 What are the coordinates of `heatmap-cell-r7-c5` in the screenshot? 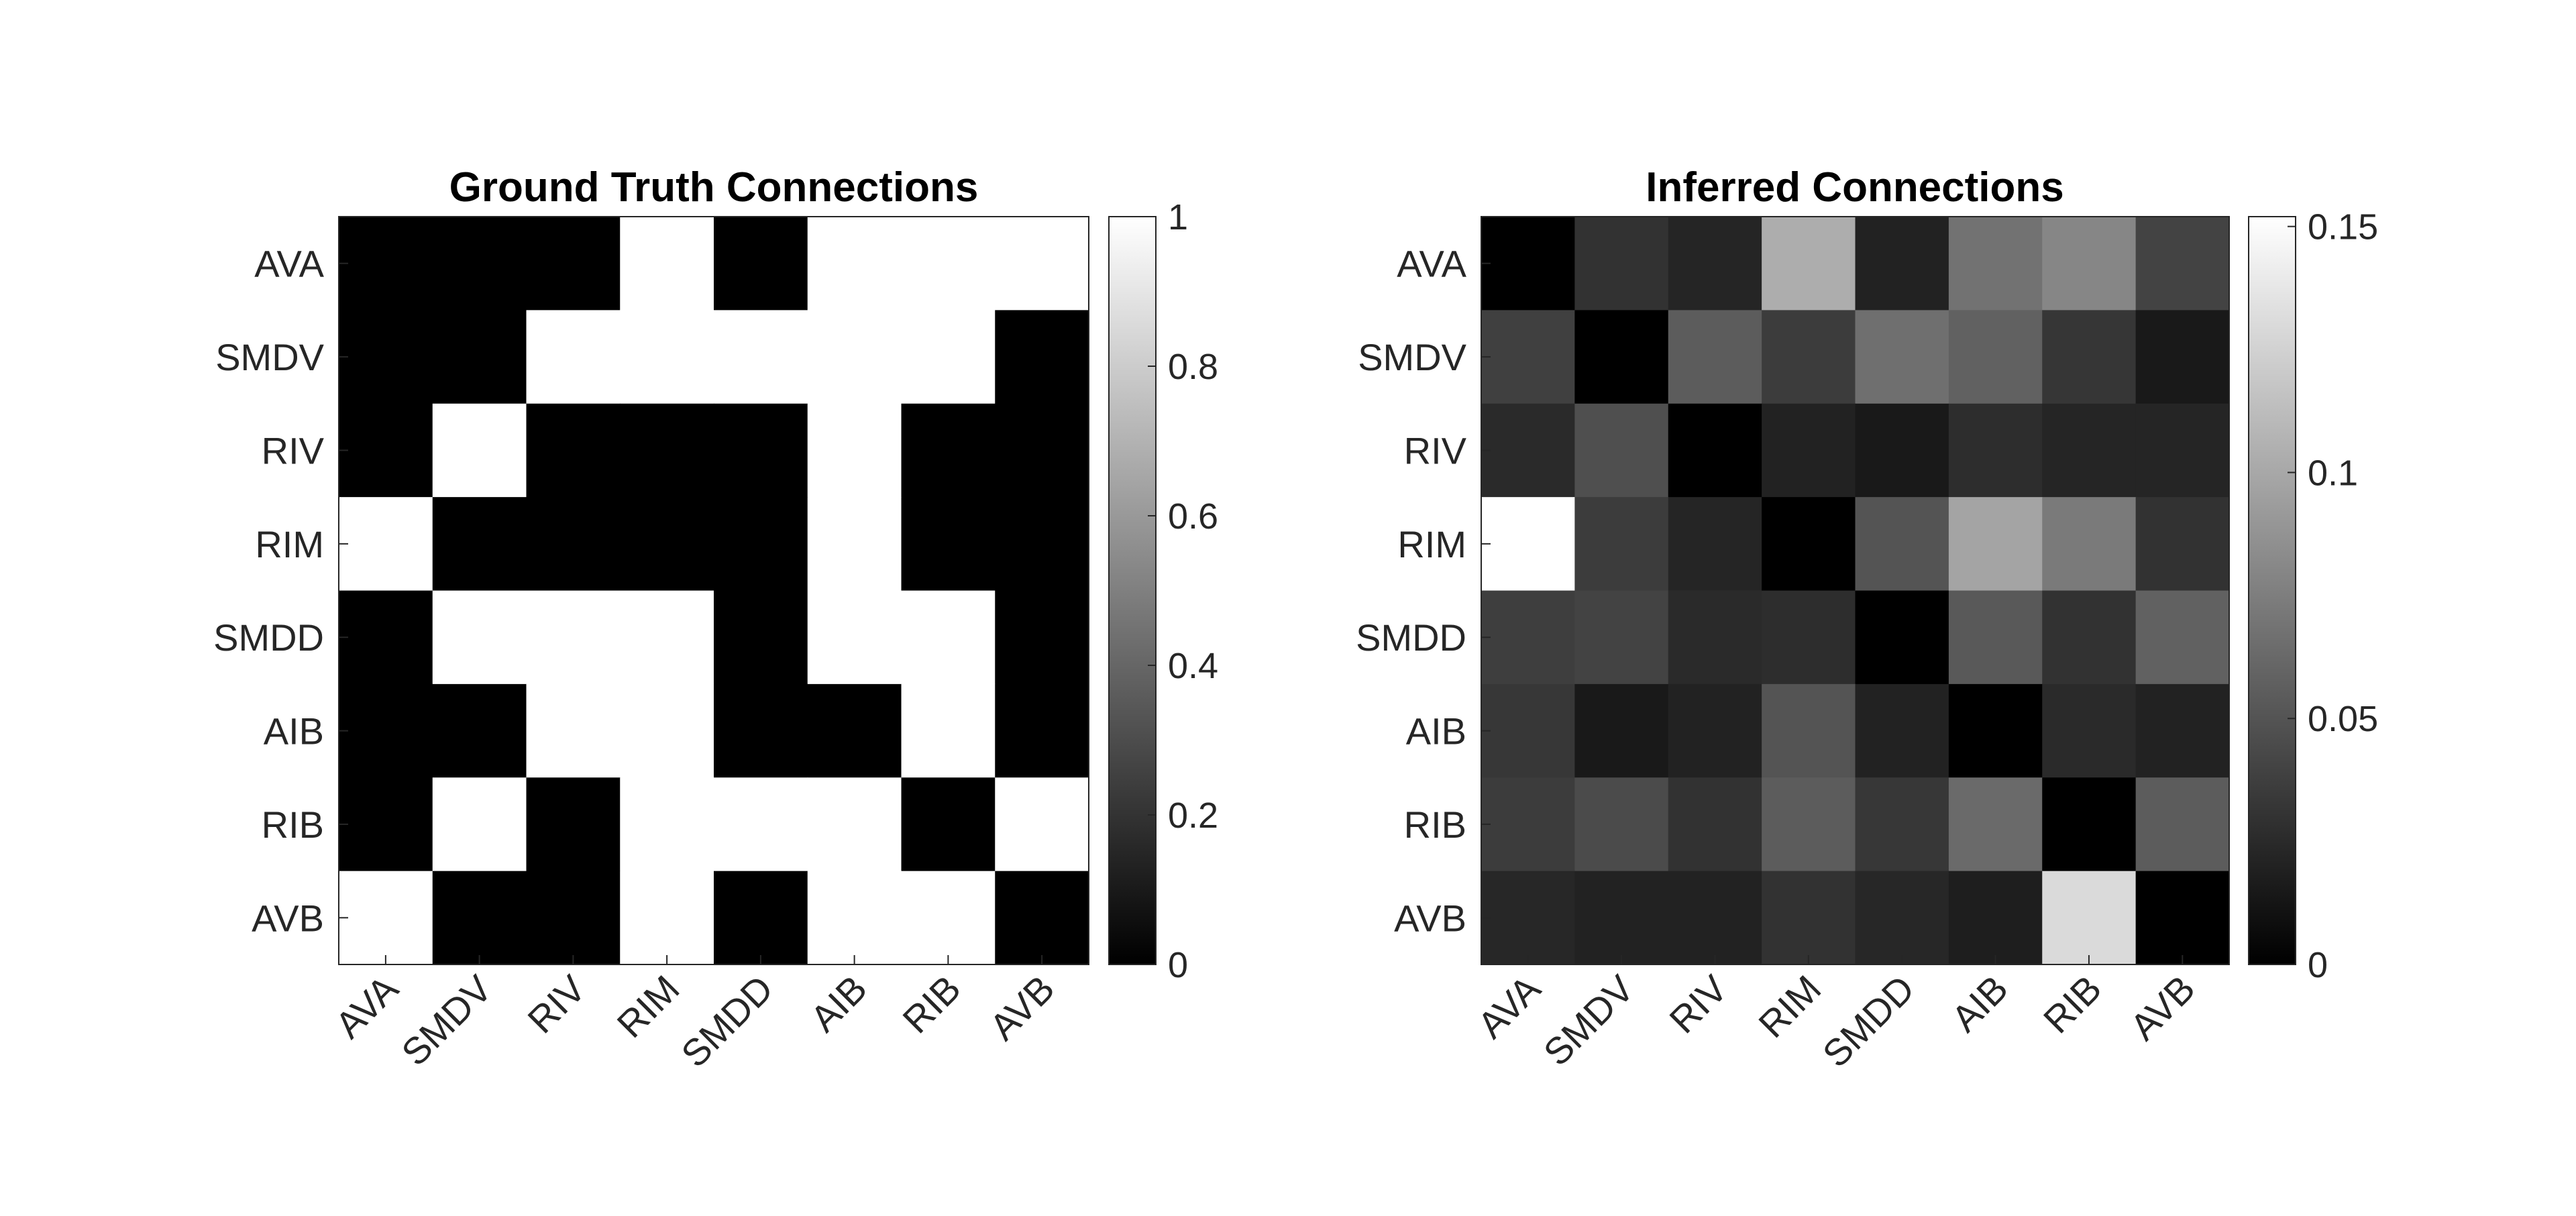 It's located at (1995, 918).